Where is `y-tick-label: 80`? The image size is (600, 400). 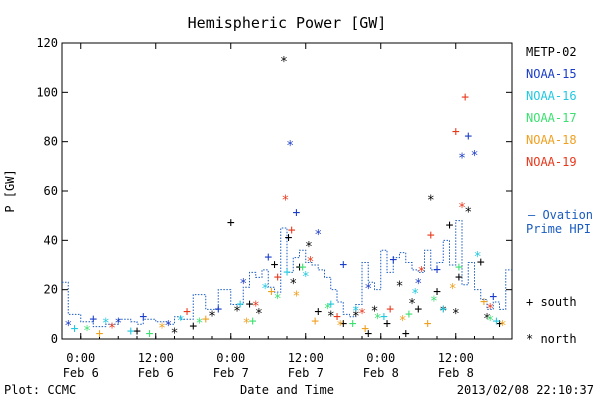
y-tick-label: 80 is located at coordinates (51, 142).